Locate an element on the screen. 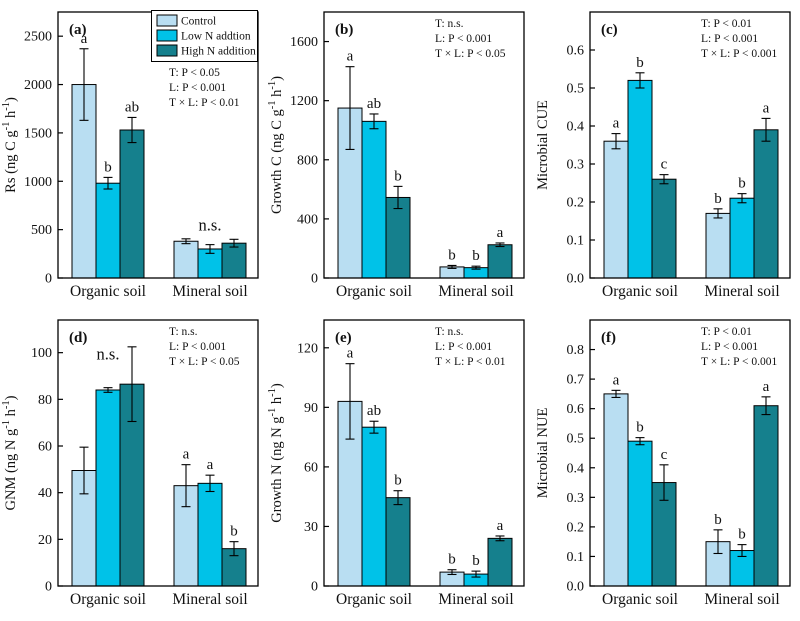 This screenshot has height=621, width=800. svg-text: 1500 is located at coordinates (38, 133).